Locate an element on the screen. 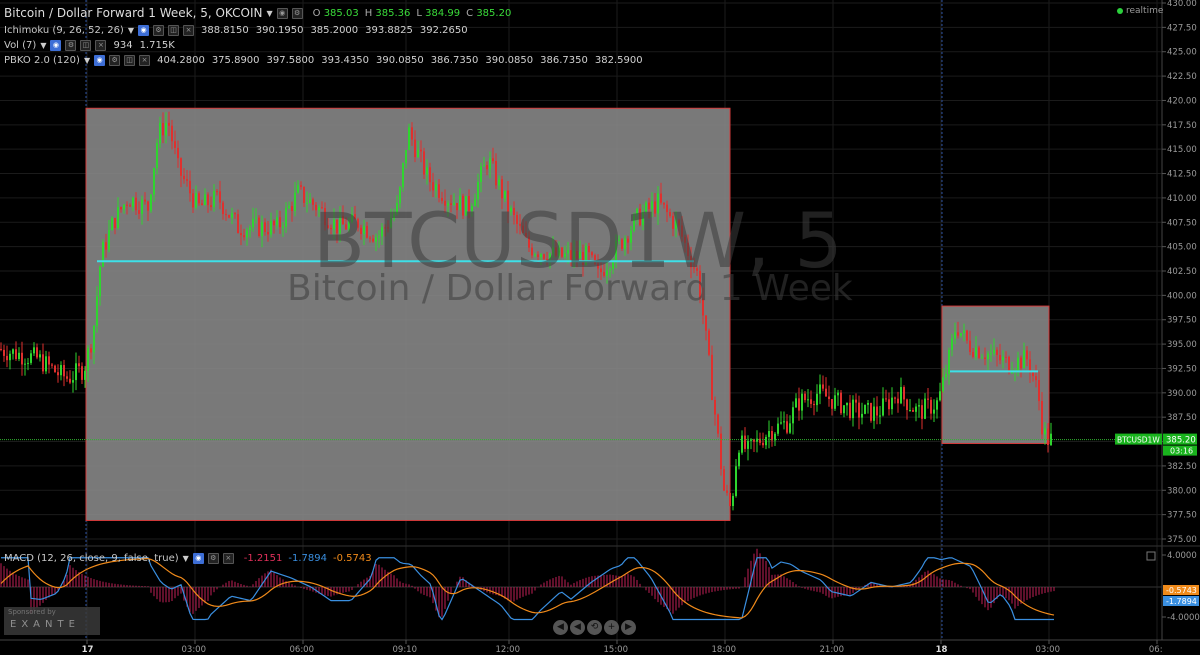 The width and height of the screenshot is (1200, 655). indicator-name: Vol (7) is located at coordinates (20, 45).